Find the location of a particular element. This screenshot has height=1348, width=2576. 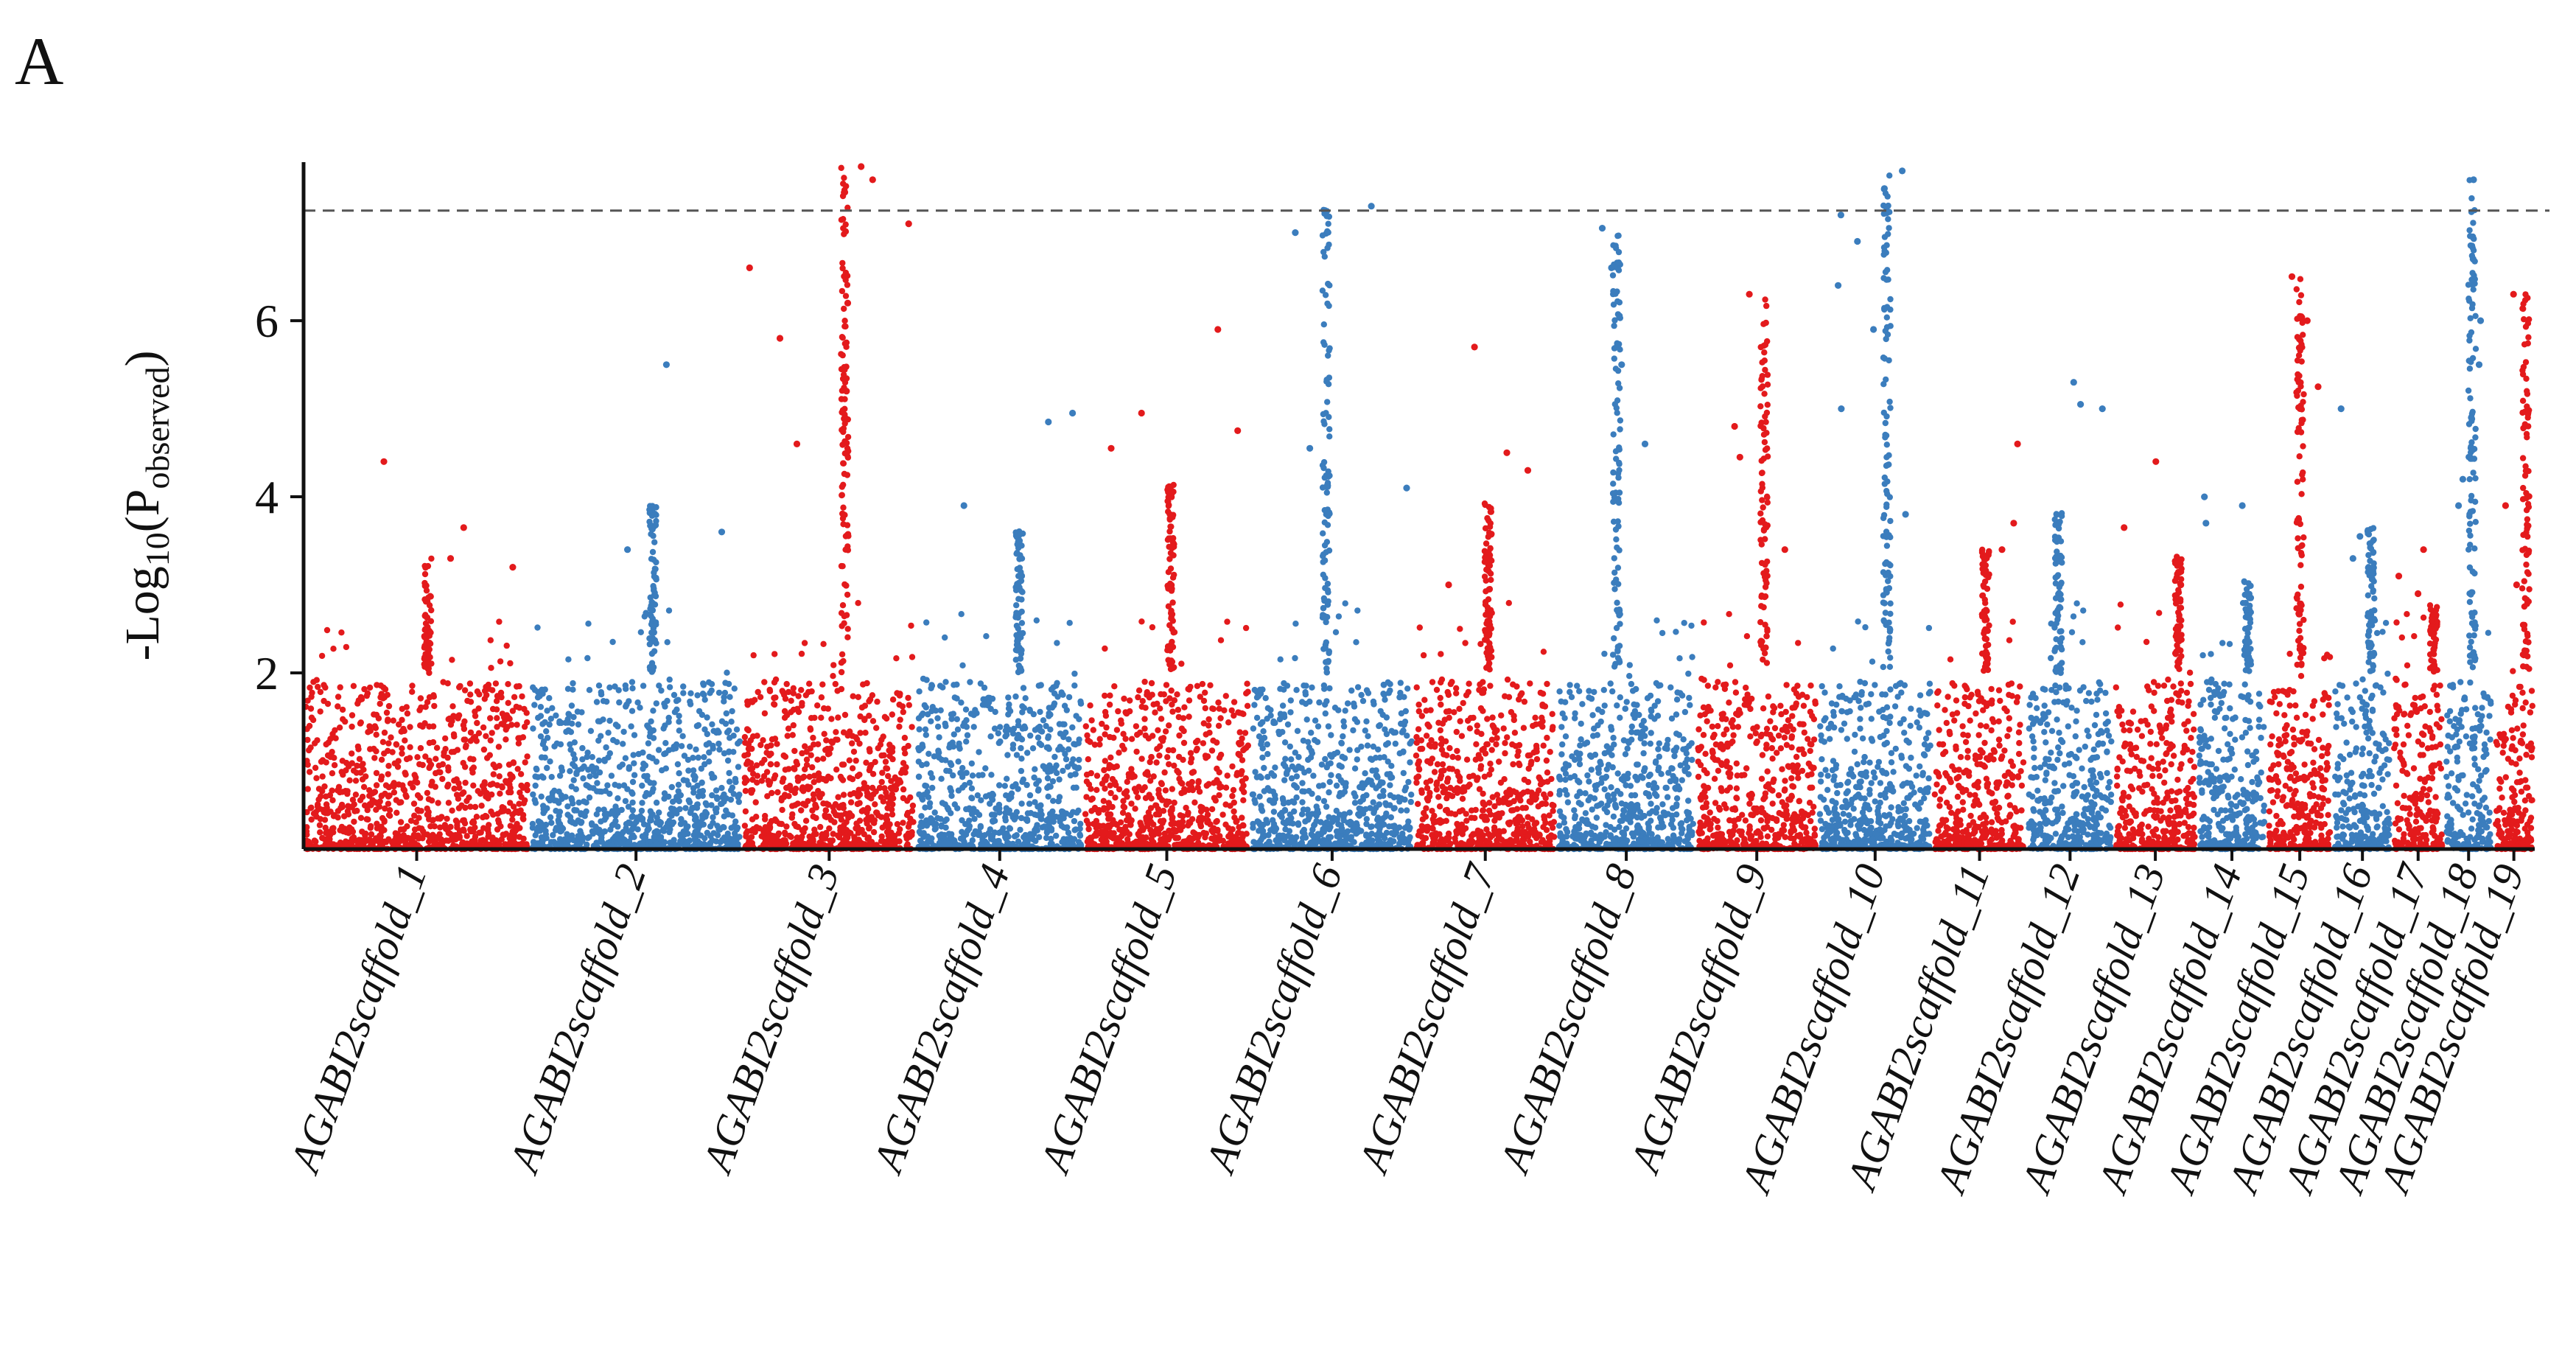

top-hit-point is located at coordinates (1111, 448).